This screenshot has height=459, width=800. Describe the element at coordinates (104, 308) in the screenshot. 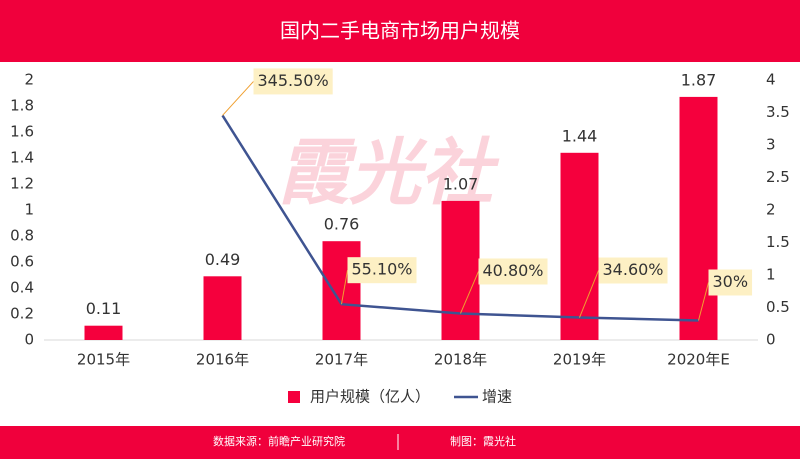

I see `data-label: 0.11` at that location.